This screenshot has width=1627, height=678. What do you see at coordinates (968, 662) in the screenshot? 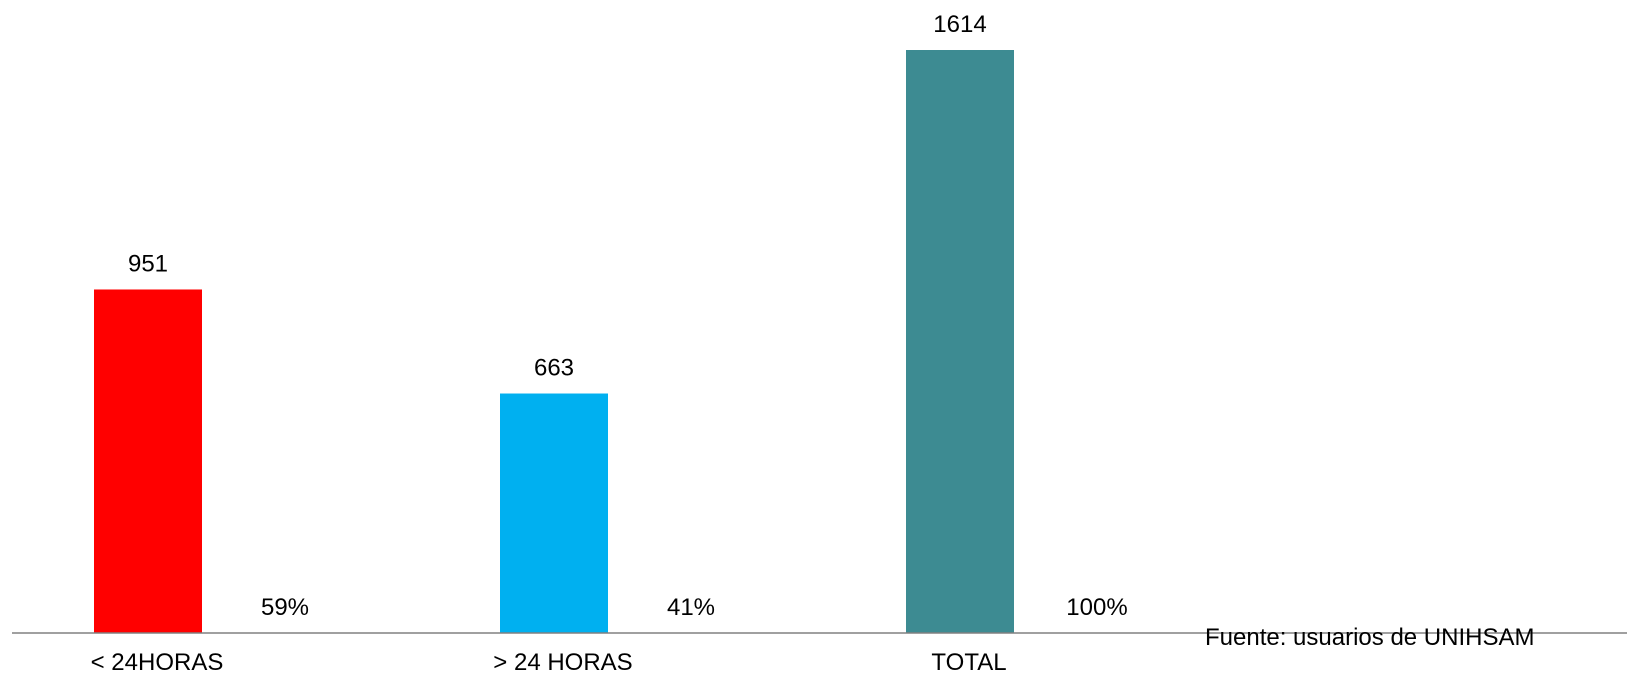
I see `x-tick-label: TOTAL` at bounding box center [968, 662].